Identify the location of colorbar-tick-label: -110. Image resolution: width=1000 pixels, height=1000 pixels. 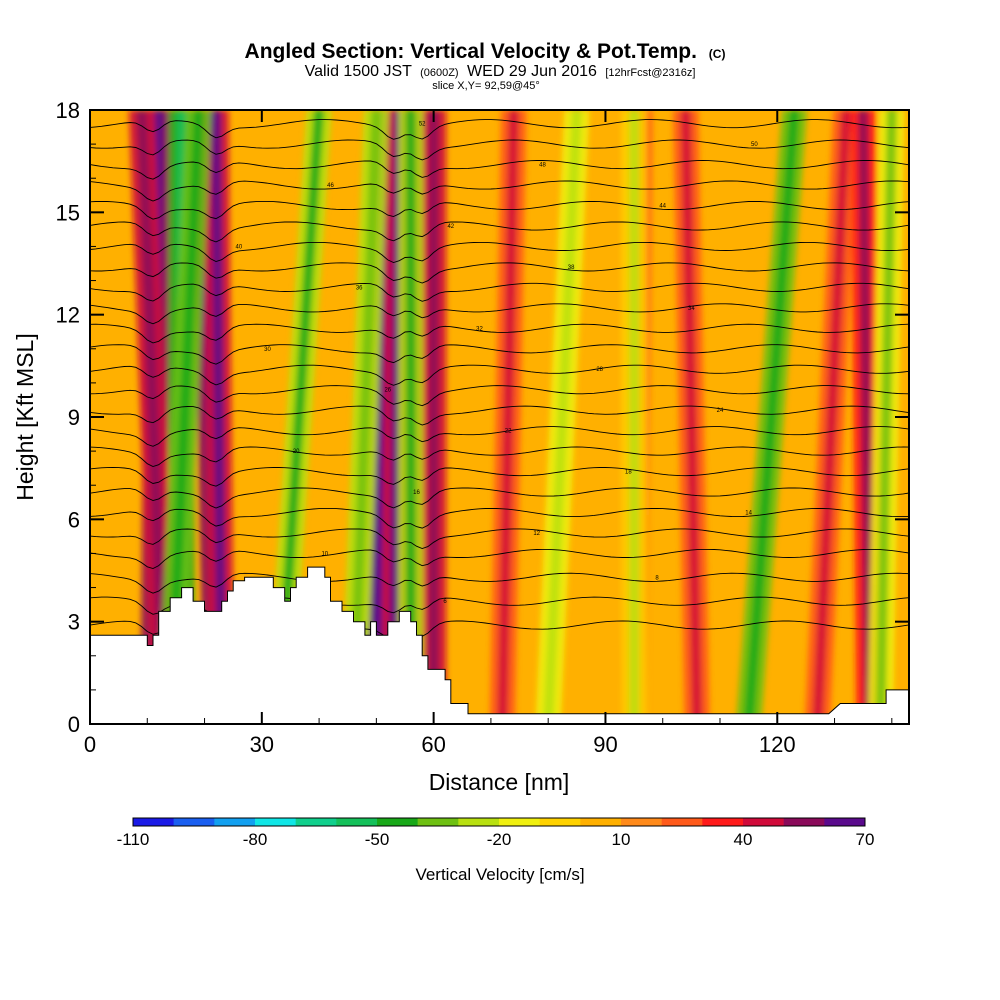
(133, 839).